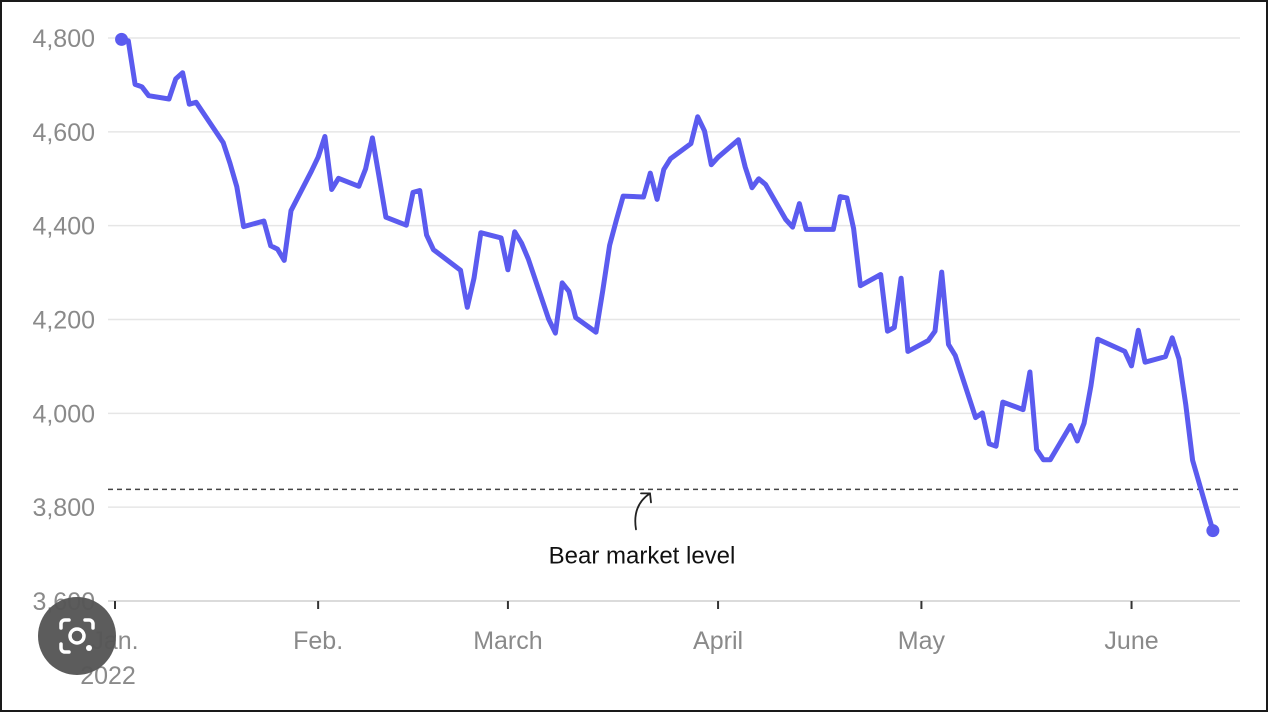 The image size is (1268, 712). I want to click on y-tick-label: 4,600, so click(63, 133).